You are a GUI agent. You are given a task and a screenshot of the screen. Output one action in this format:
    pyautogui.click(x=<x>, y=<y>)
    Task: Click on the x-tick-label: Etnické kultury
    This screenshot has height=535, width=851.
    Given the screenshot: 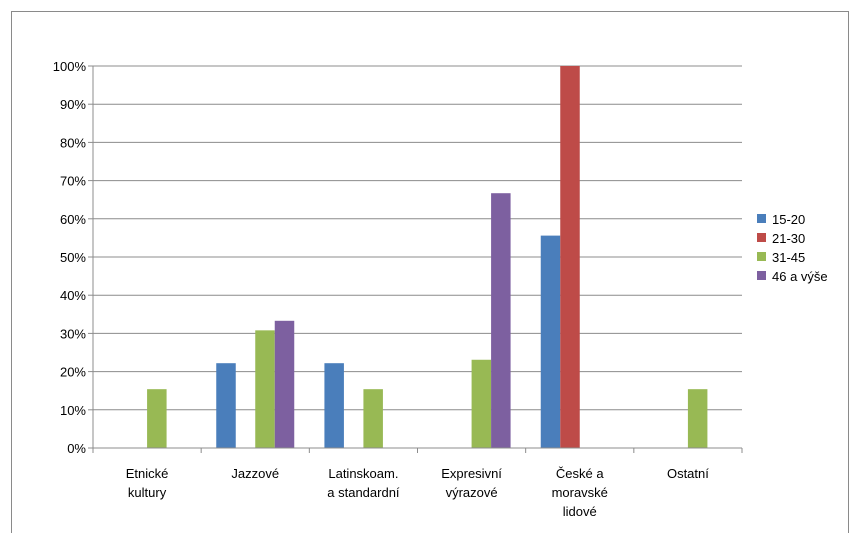 What is the action you would take?
    pyautogui.click(x=147, y=483)
    